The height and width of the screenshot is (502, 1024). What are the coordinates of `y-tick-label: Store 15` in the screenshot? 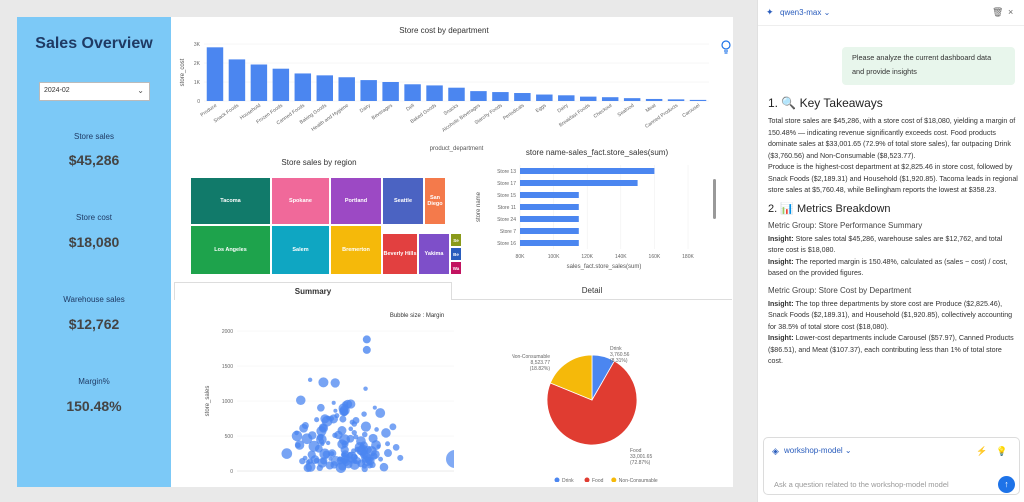 It's located at (506, 196).